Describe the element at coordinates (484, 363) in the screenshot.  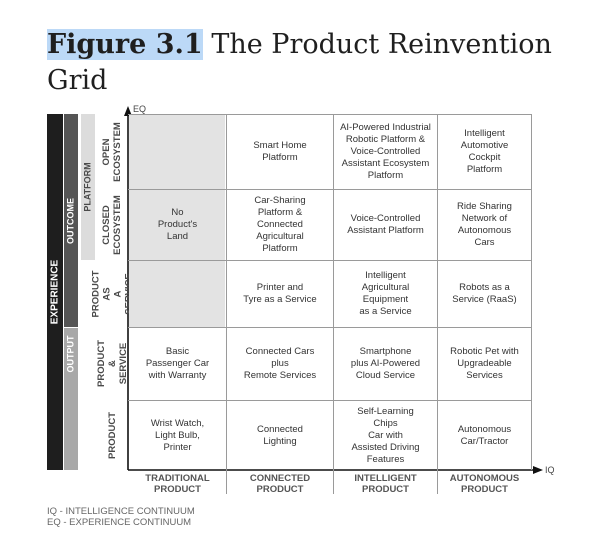
I see `cell-product-service-autonomous: Robotic Pet with Upgradeable Services` at that location.